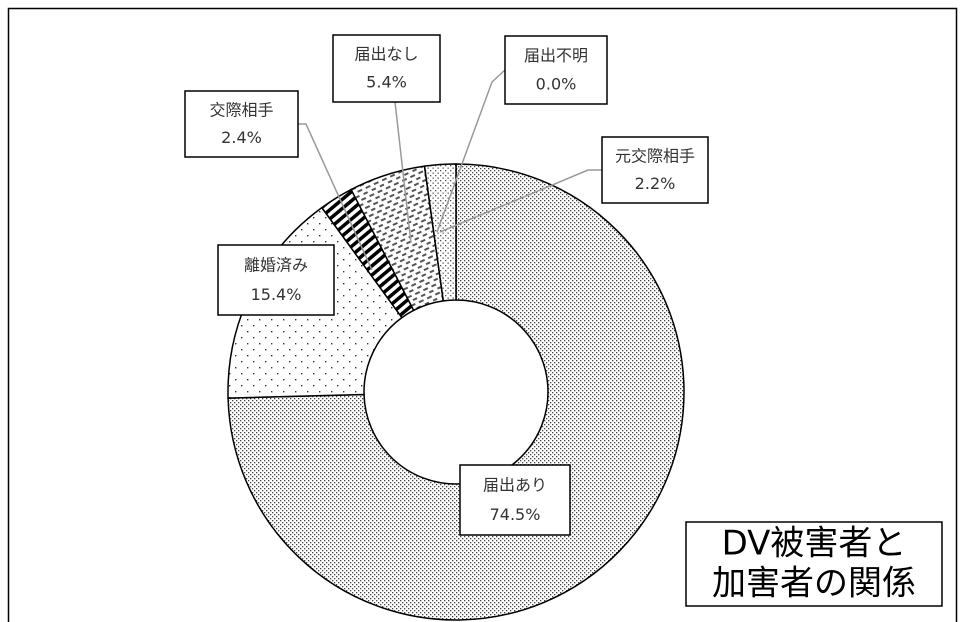 This screenshot has width=964, height=622. I want to click on category-label: 元交際相手, so click(655, 155).